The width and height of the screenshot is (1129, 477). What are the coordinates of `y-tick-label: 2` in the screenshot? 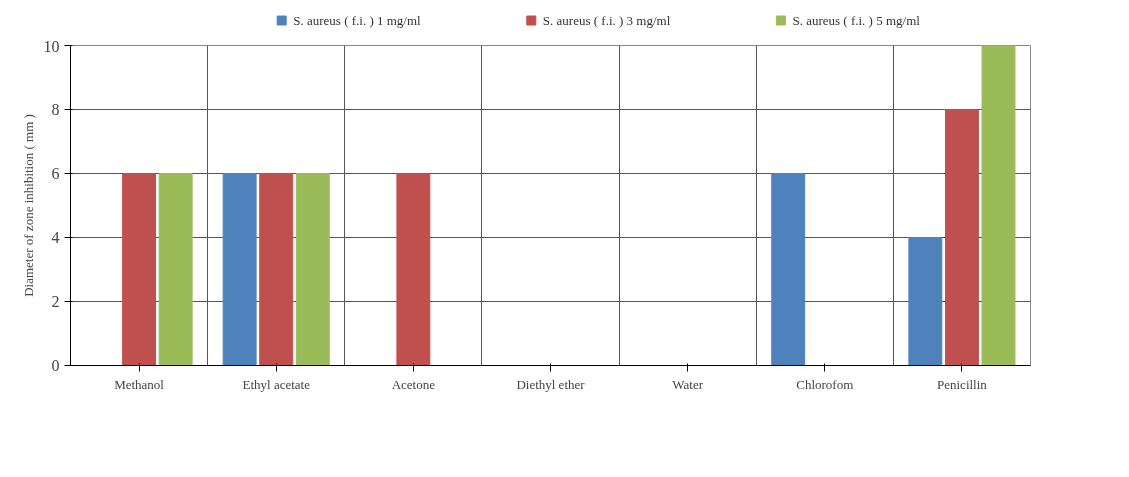 It's located at (55, 301).